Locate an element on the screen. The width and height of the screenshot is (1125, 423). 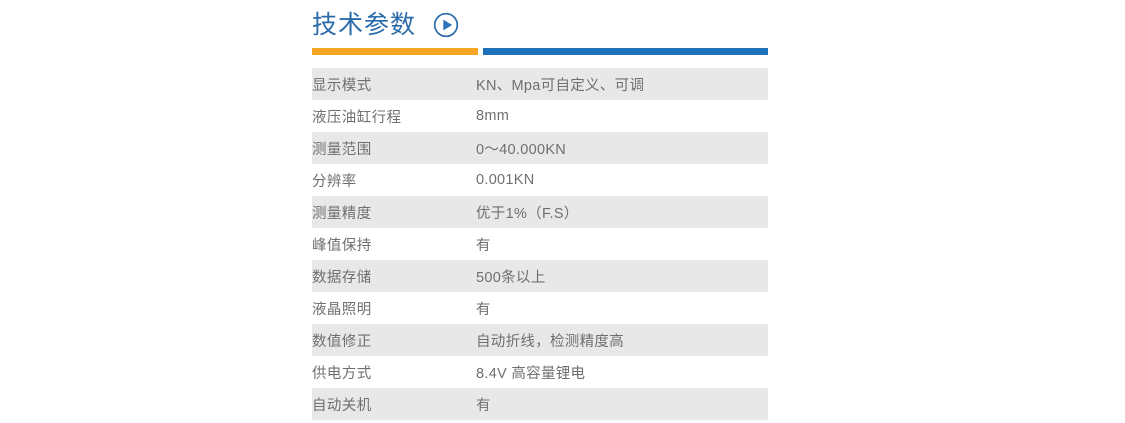
table-row: 显示模式 KN、Mpa可自定义、可调 is located at coordinates (540, 84).